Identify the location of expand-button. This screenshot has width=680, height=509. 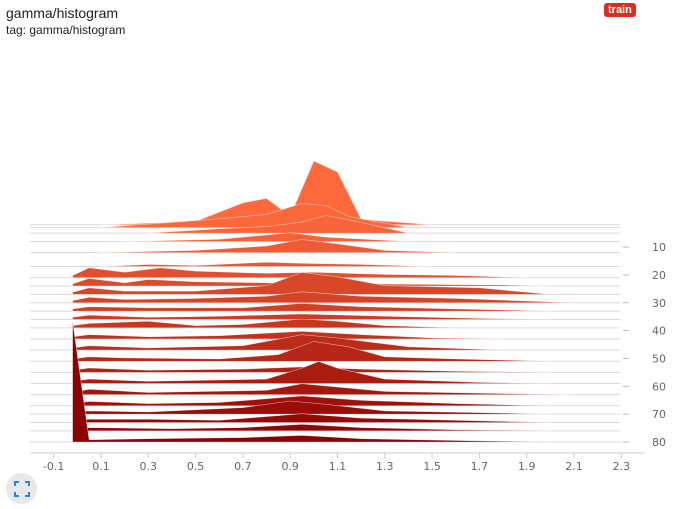
(21, 488).